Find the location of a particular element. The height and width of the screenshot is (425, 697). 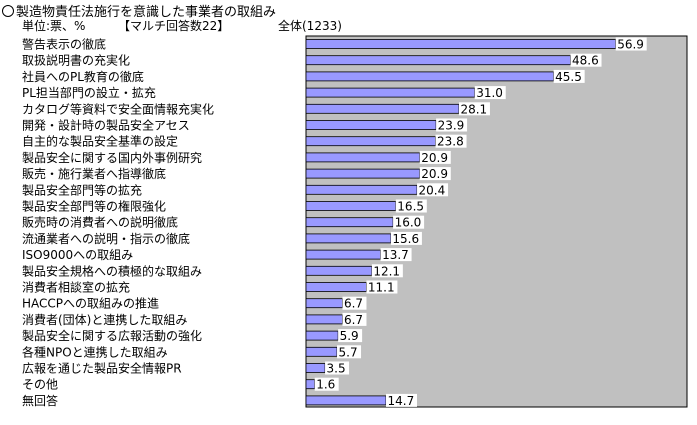

category-label: 取扱説明書の充実化 is located at coordinates (76, 60).